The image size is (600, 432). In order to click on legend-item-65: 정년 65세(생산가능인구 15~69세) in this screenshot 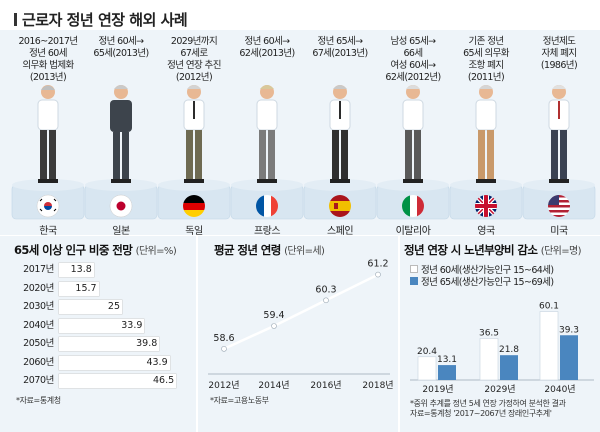, I will do `click(482, 281)`.